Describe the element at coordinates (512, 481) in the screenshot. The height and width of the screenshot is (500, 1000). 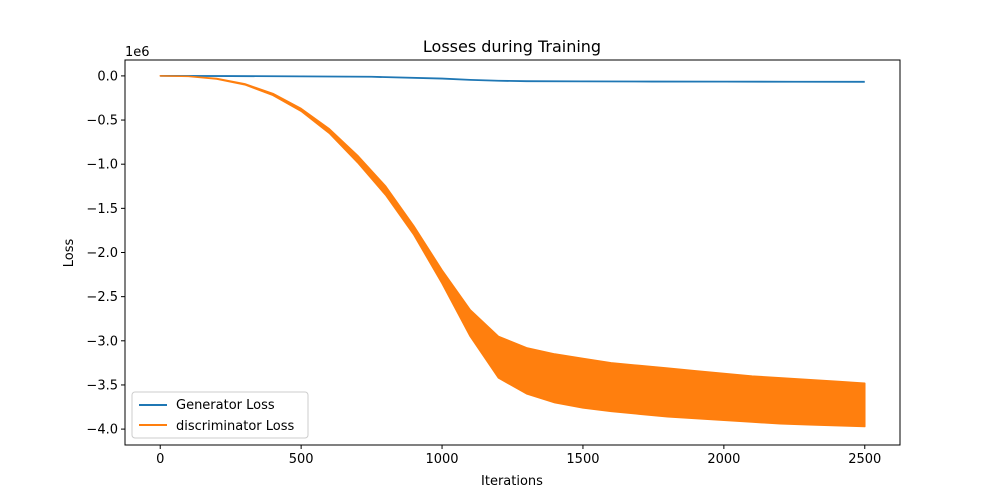
I see `x-axis-title: Iterations` at that location.